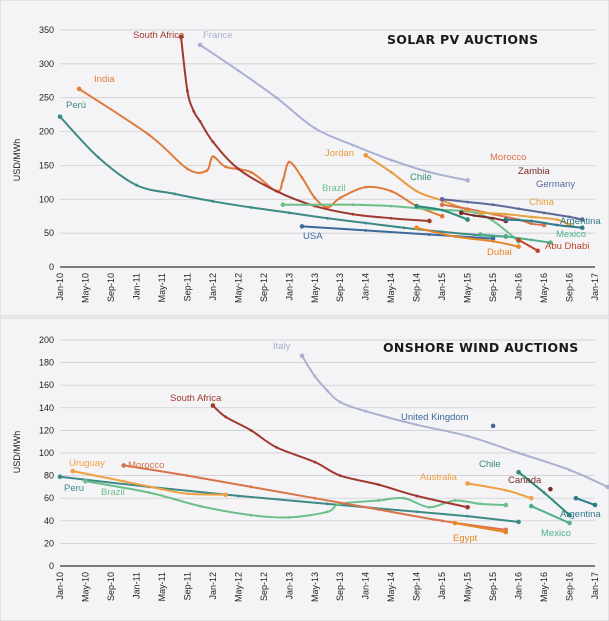 This screenshot has width=609, height=621. I want to click on wind-x-tick-sep-10: Sep-10, so click(111, 586).